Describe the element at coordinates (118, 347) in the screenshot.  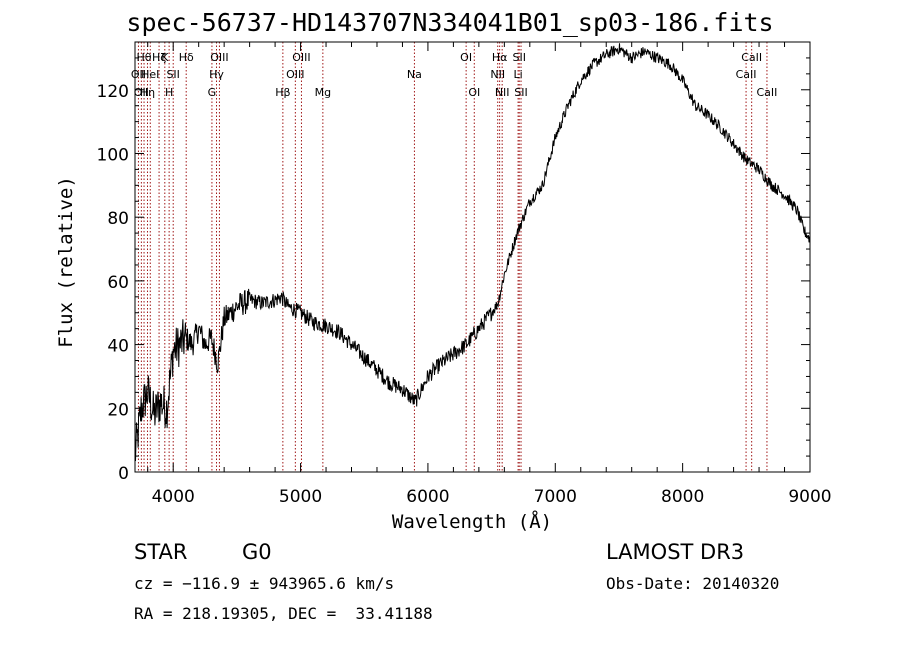
I see `y-tick-label: 40` at that location.